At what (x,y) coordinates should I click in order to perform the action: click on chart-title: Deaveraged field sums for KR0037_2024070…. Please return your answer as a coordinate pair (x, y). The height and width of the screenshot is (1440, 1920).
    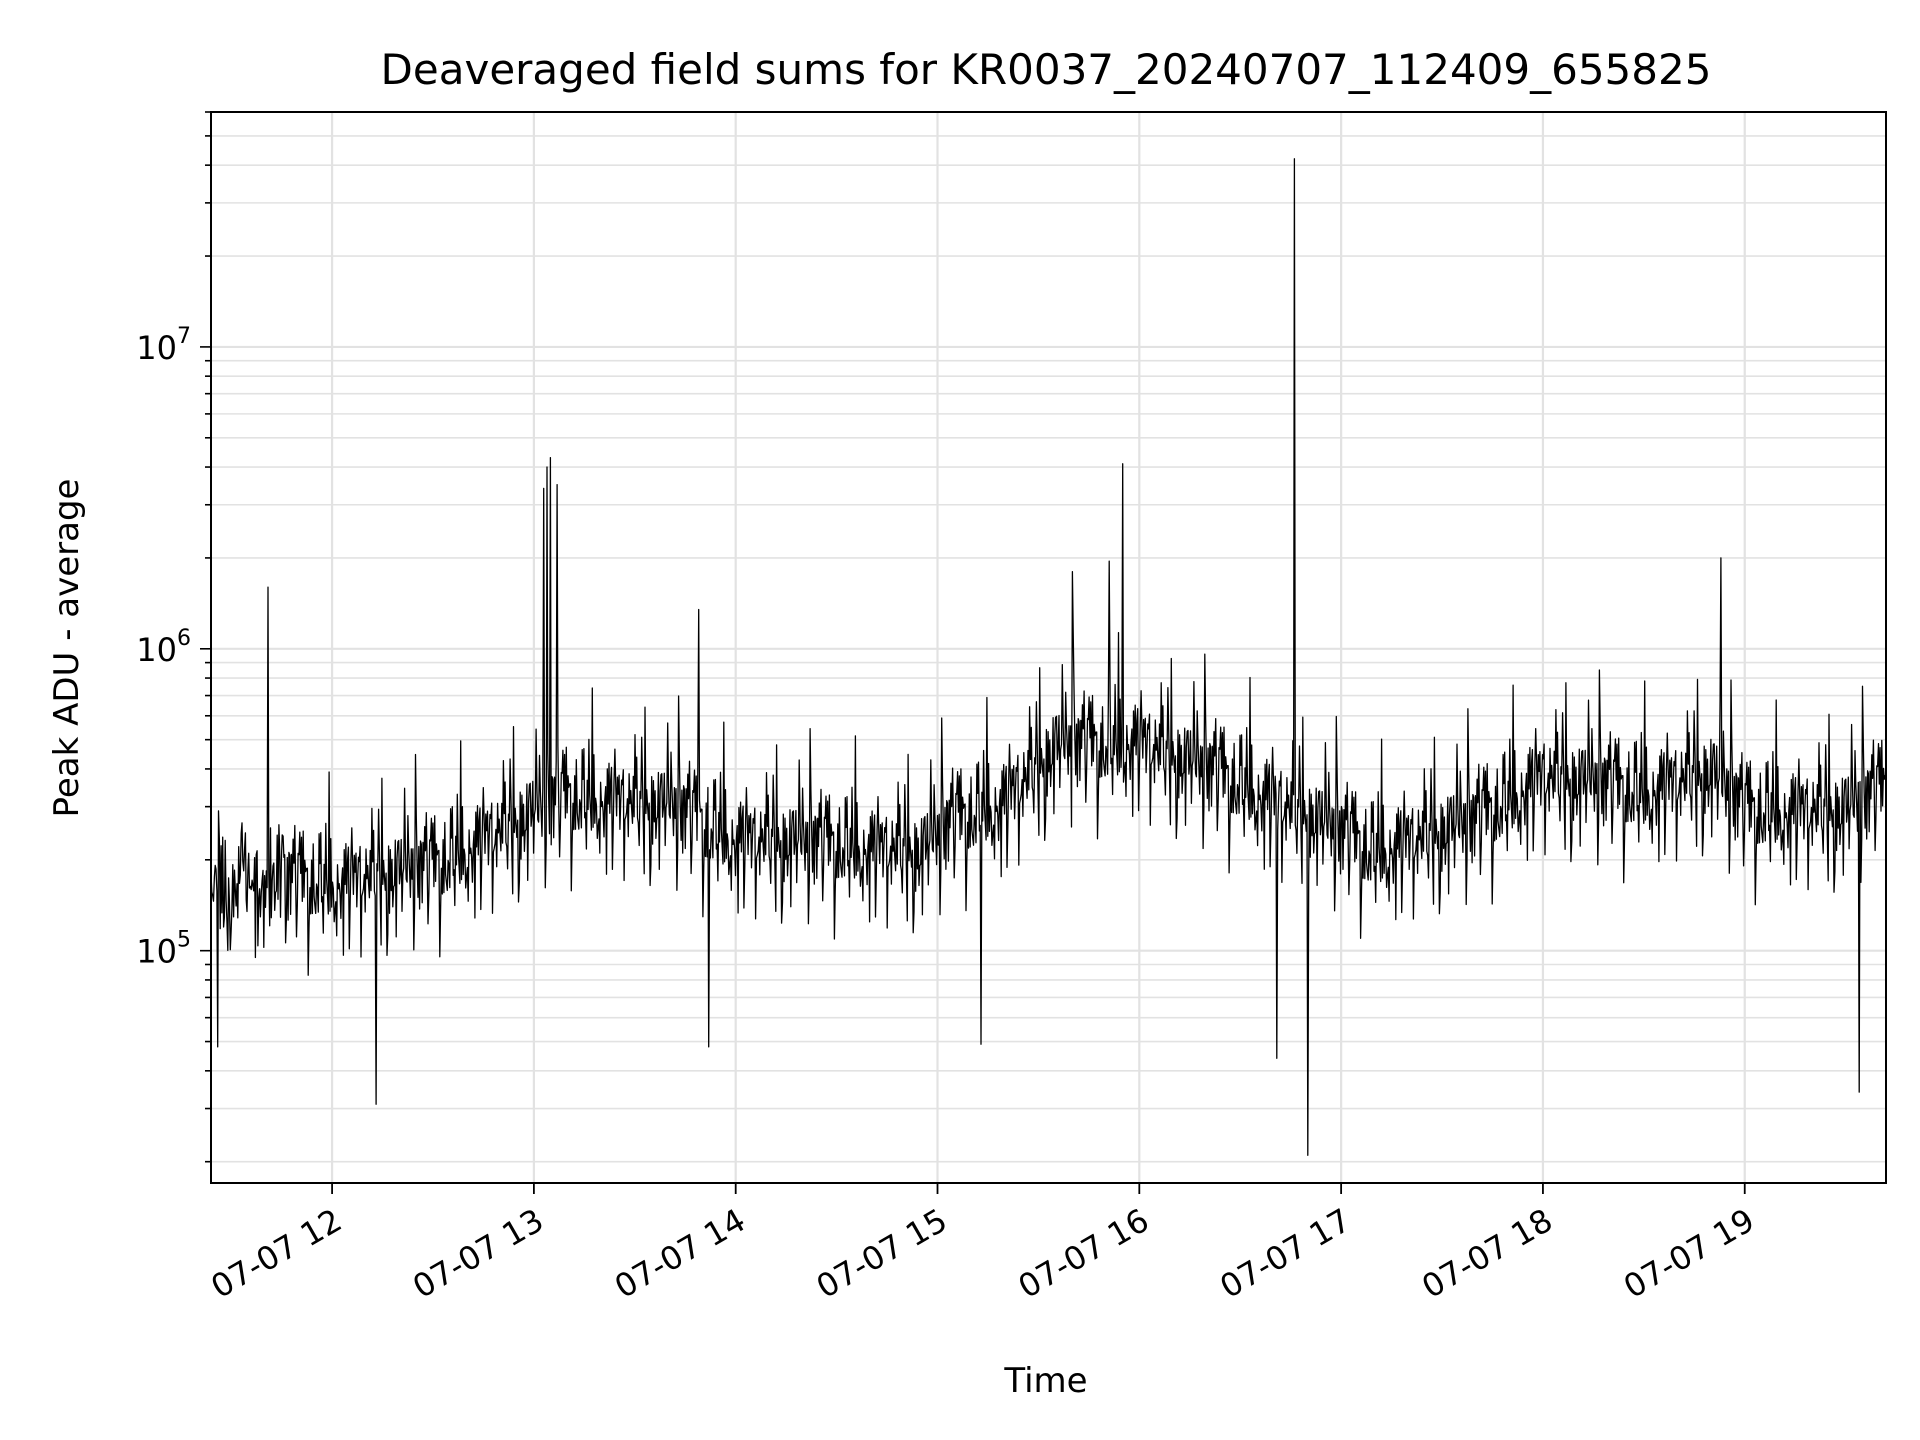
    Looking at the image, I should click on (1046, 69).